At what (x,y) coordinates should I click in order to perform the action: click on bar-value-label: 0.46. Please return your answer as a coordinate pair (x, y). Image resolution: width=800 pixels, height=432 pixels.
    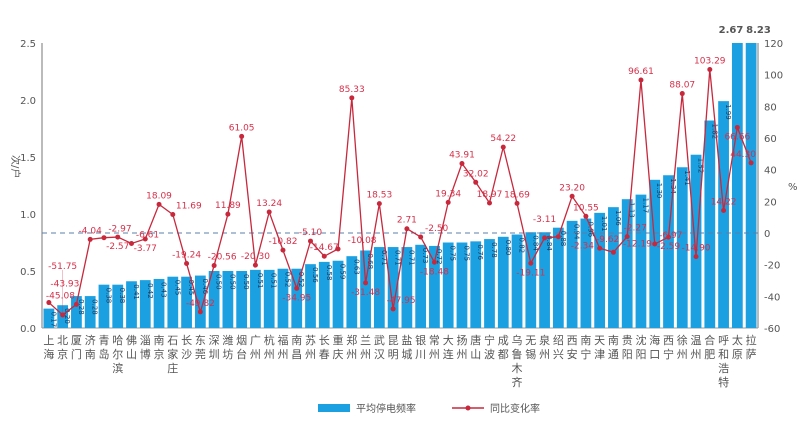
    Looking at the image, I should click on (205, 287).